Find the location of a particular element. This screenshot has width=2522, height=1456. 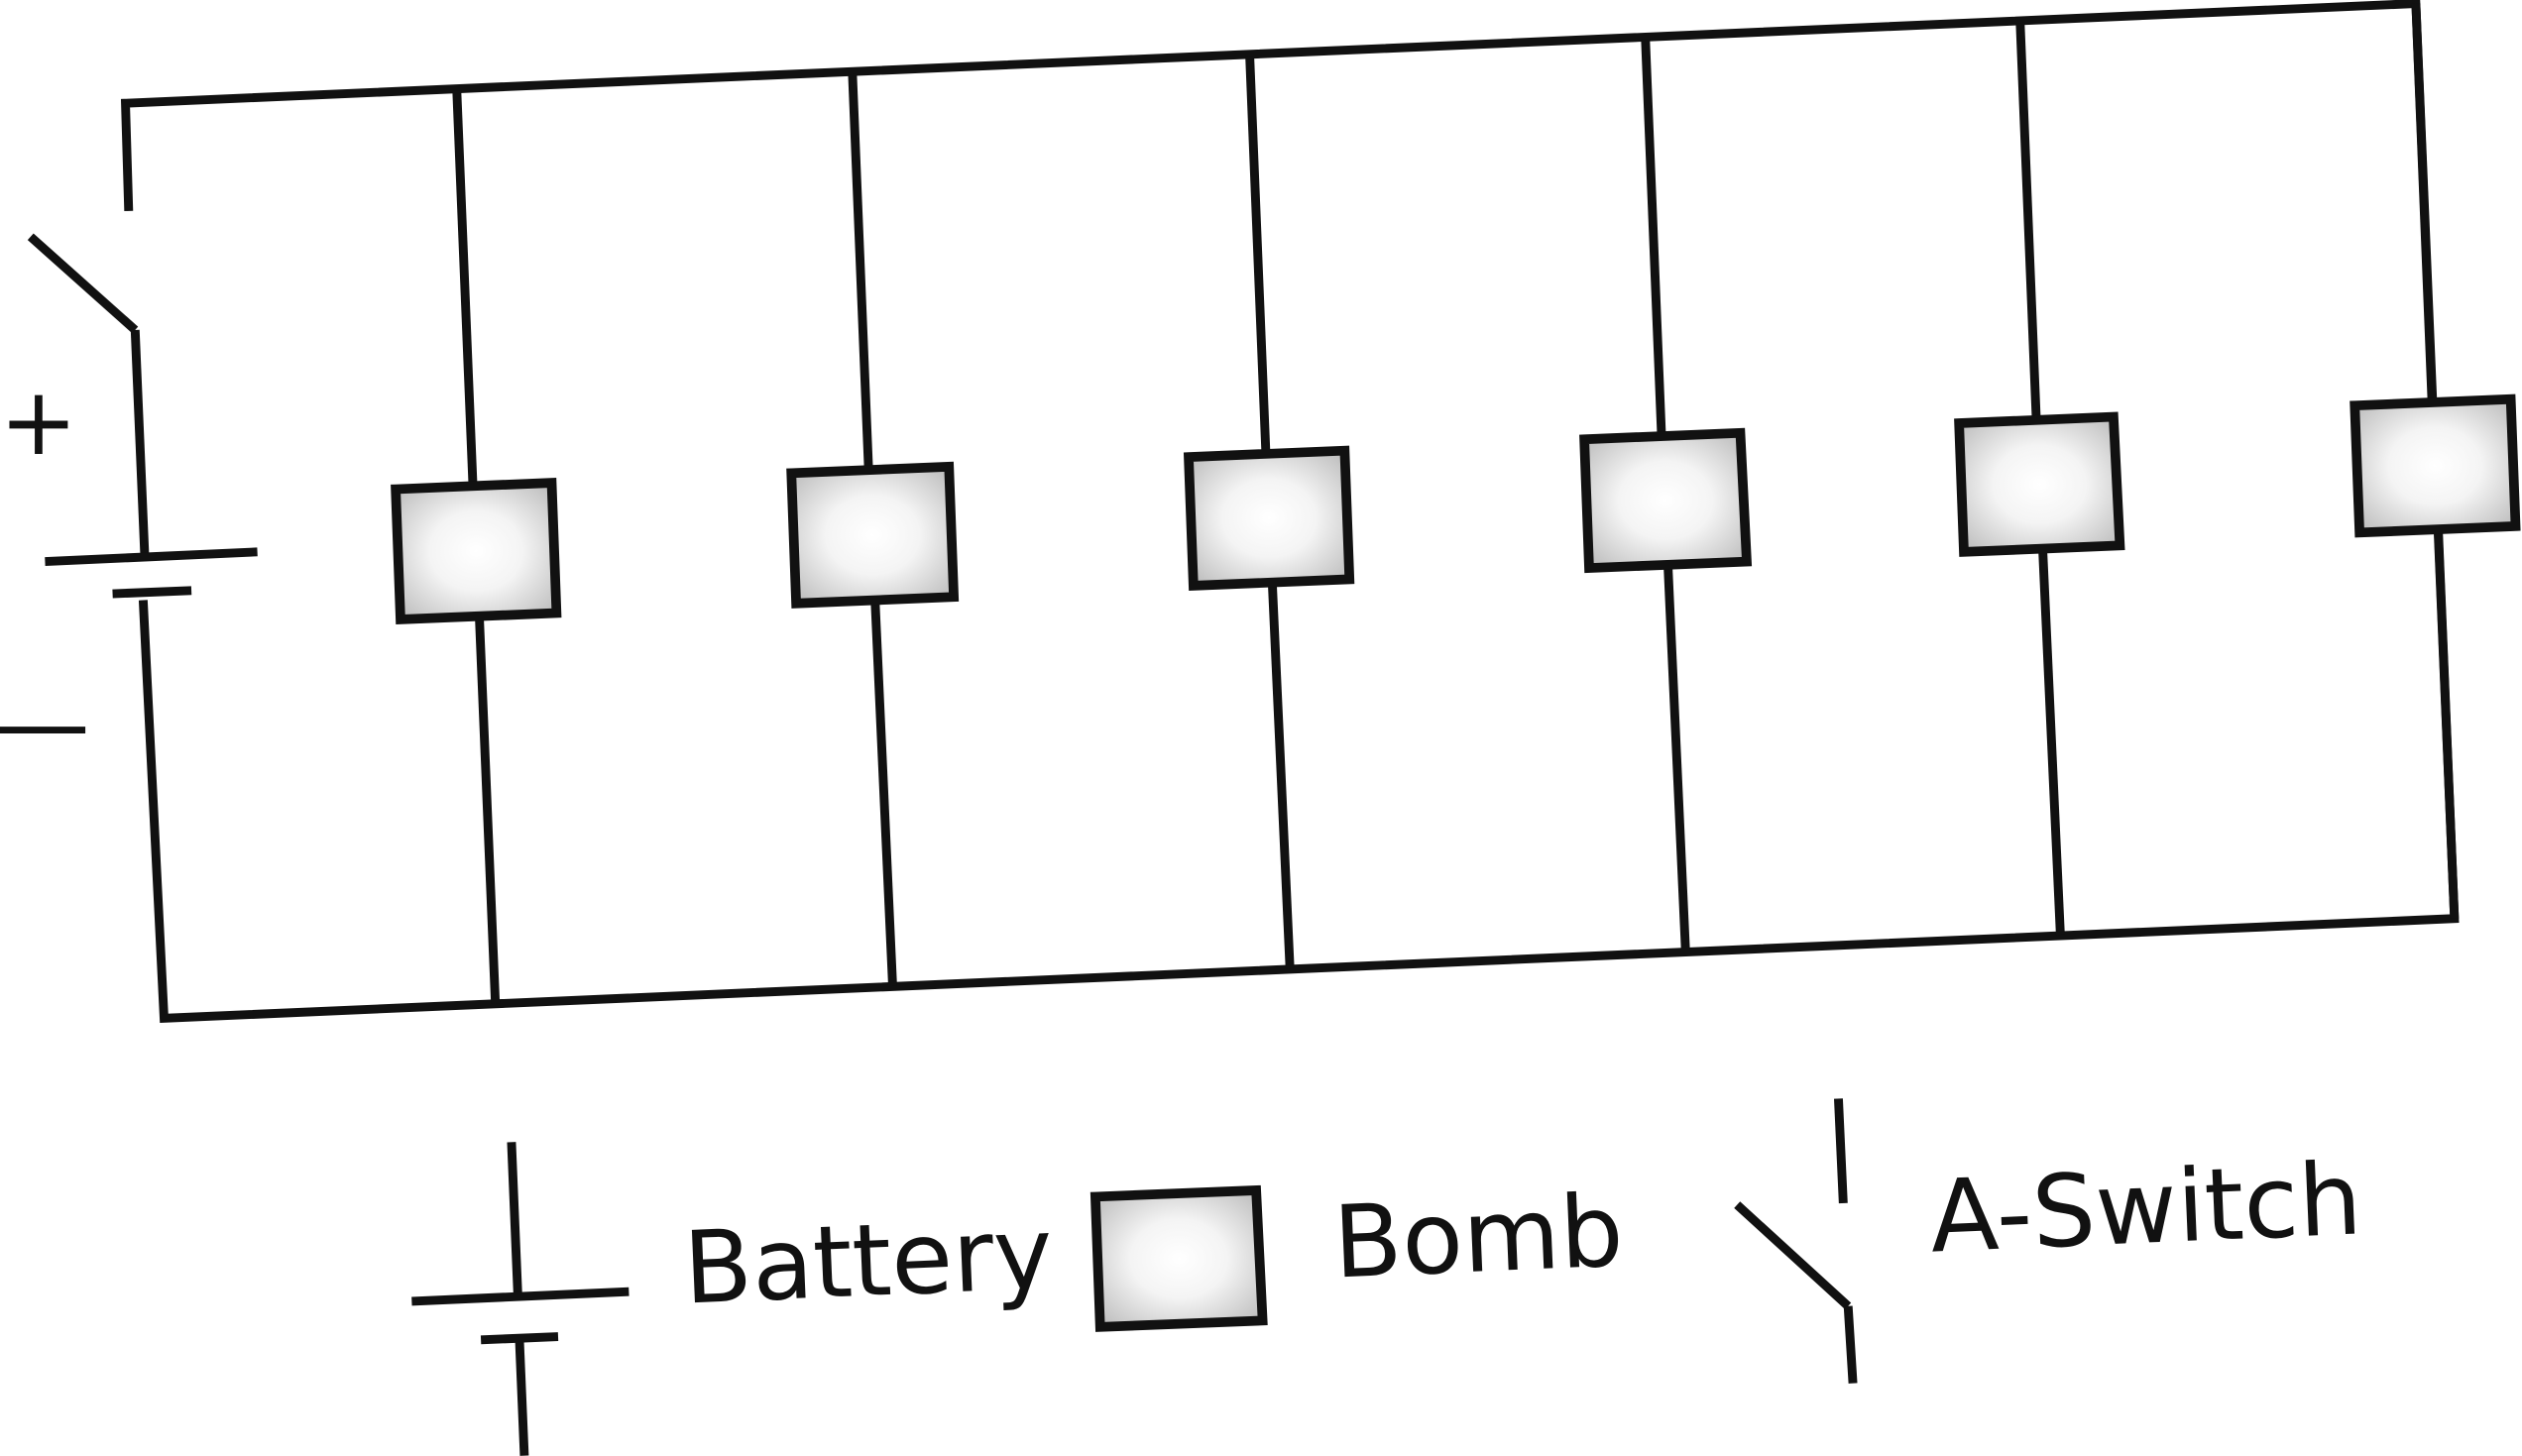

battery-short-plate is located at coordinates (152, 592).